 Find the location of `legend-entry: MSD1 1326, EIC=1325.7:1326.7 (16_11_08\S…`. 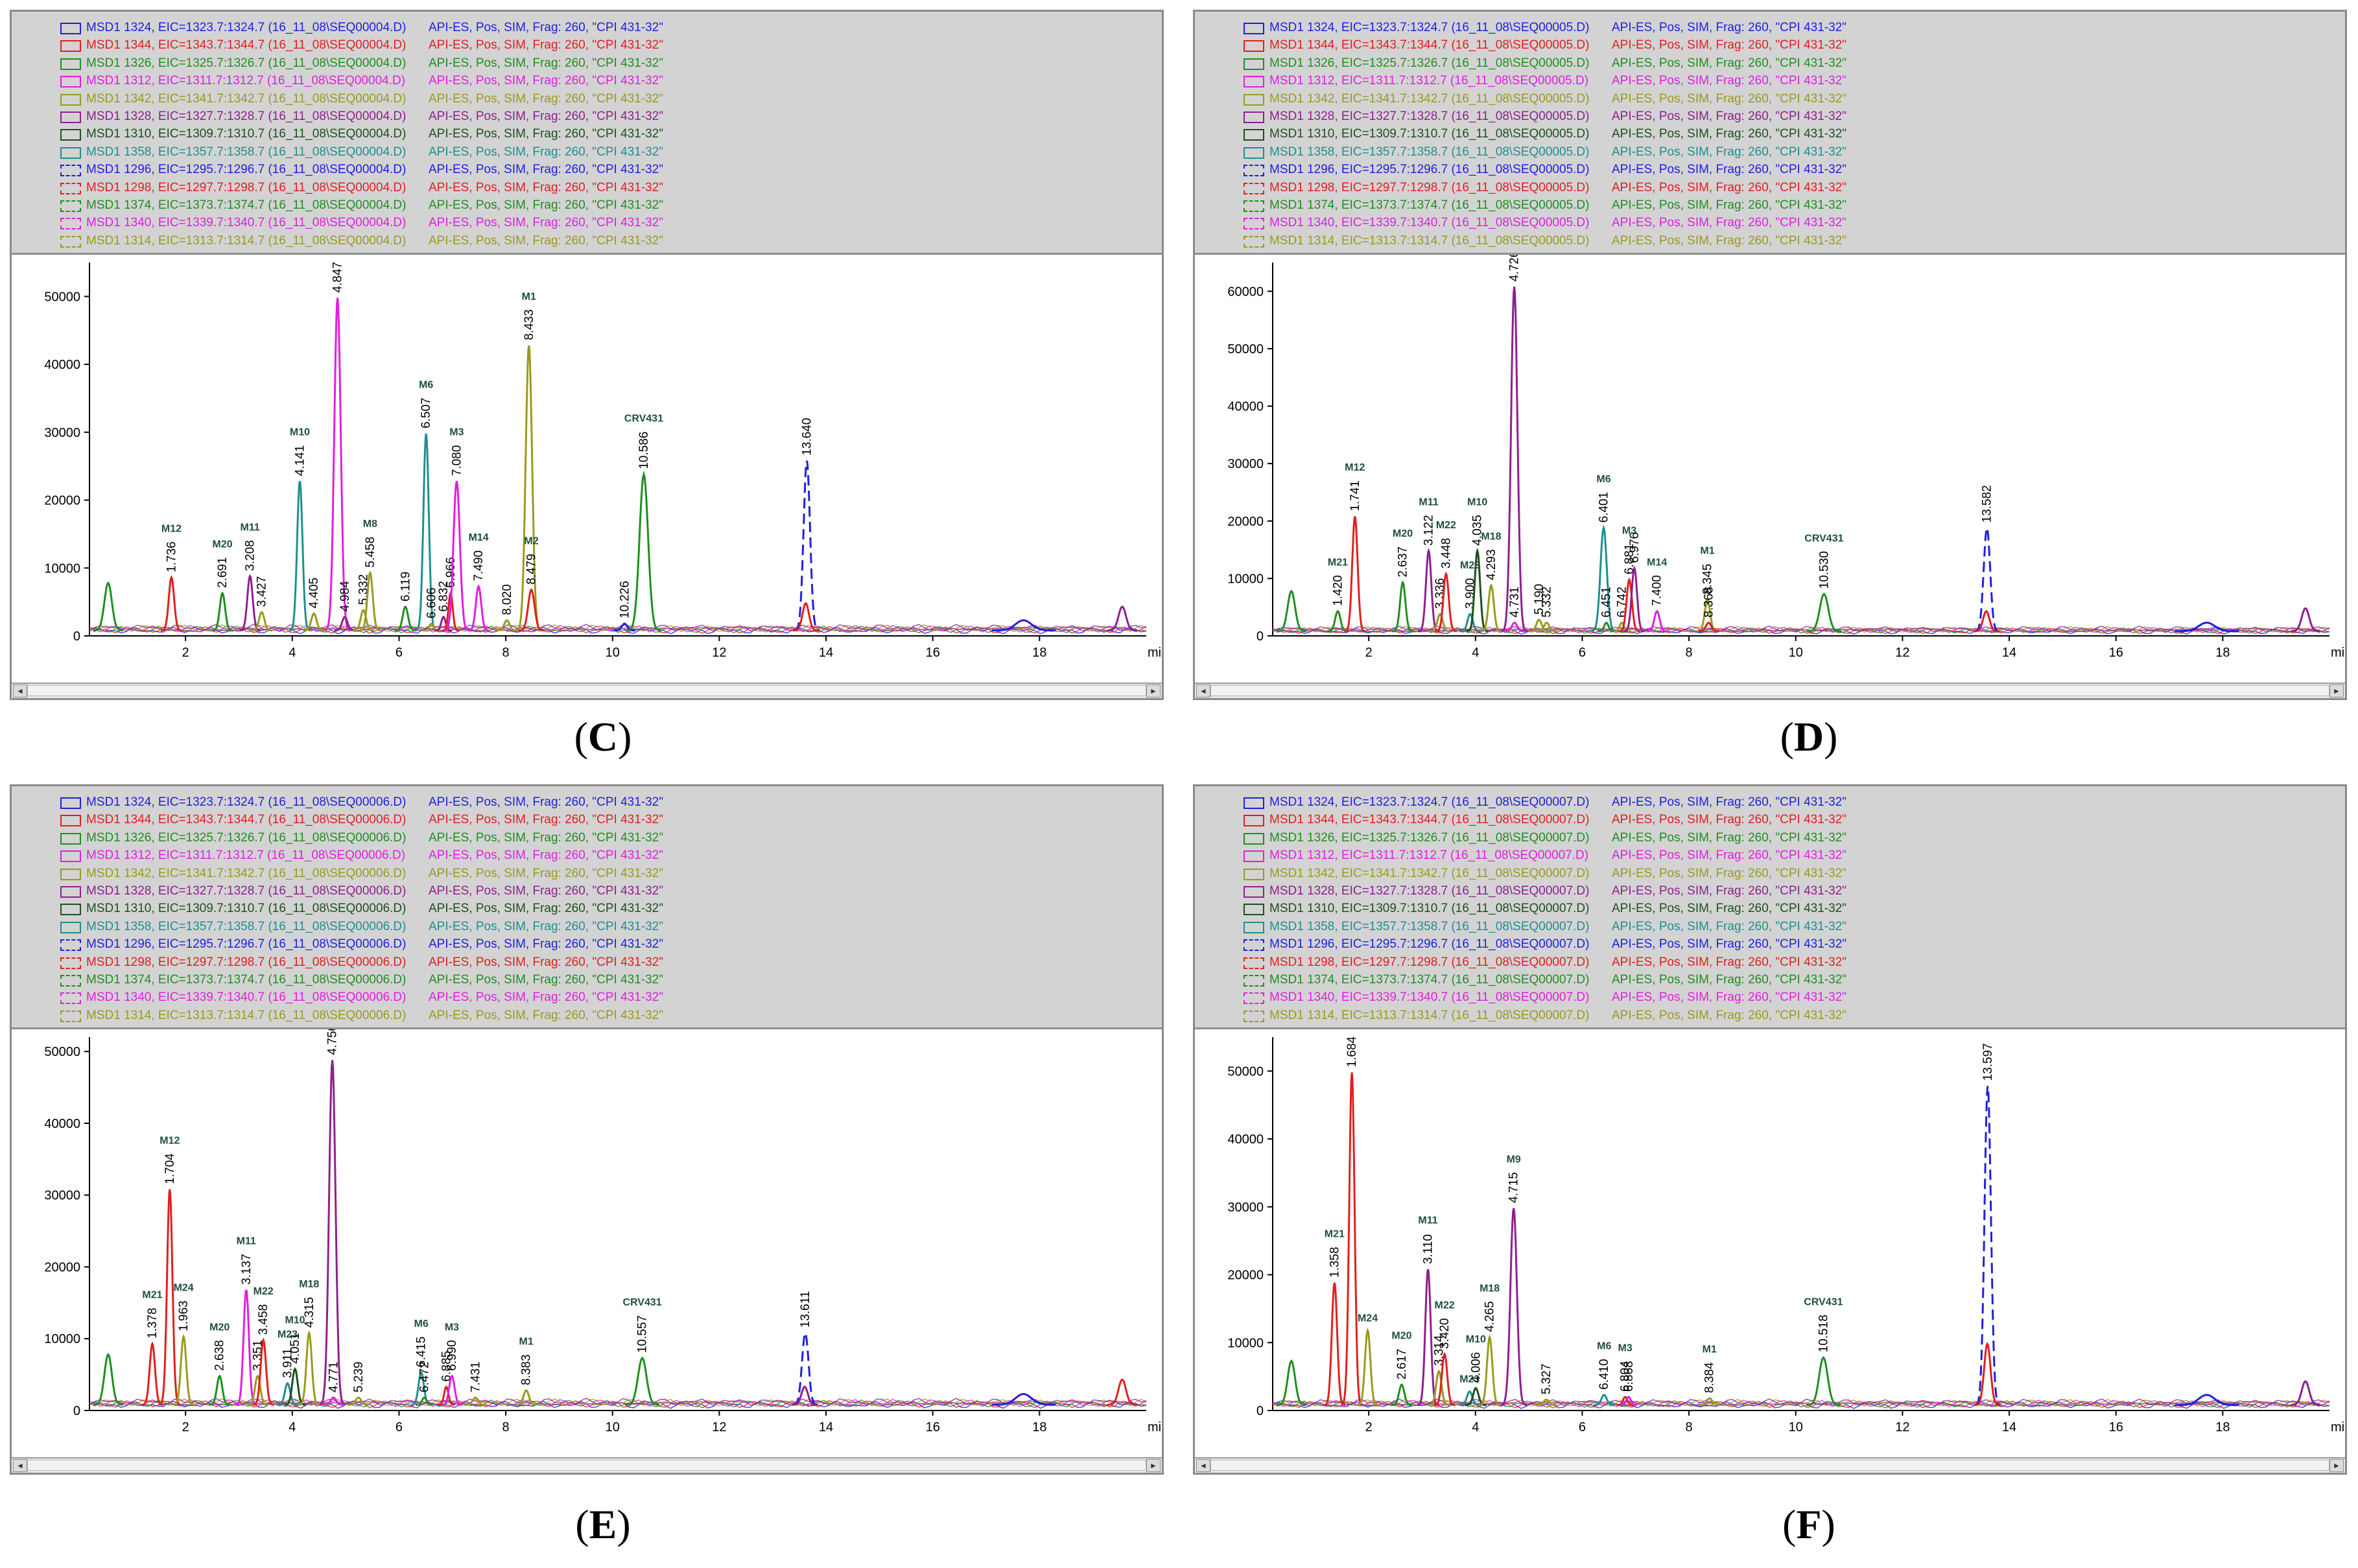

legend-entry: MSD1 1326, EIC=1325.7:1326.7 (16_11_08\S… is located at coordinates (1545, 63).